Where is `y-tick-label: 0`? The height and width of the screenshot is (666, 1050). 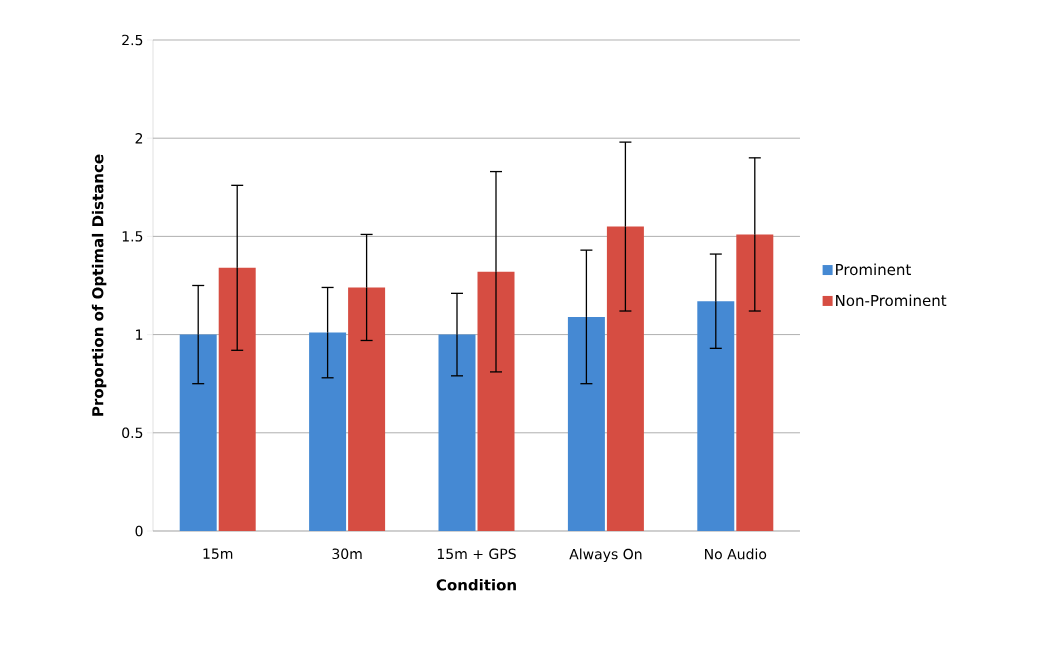
y-tick-label: 0 is located at coordinates (139, 531).